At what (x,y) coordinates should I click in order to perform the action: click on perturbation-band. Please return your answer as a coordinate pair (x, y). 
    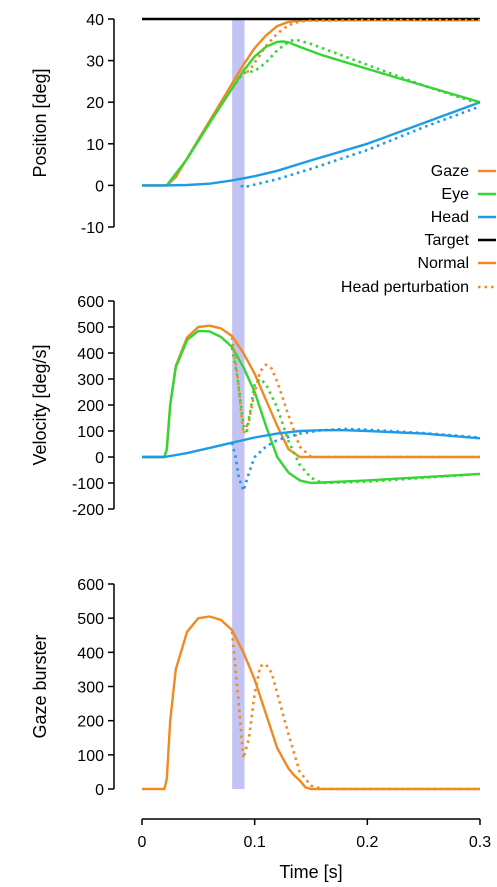
    Looking at the image, I should click on (238, 404).